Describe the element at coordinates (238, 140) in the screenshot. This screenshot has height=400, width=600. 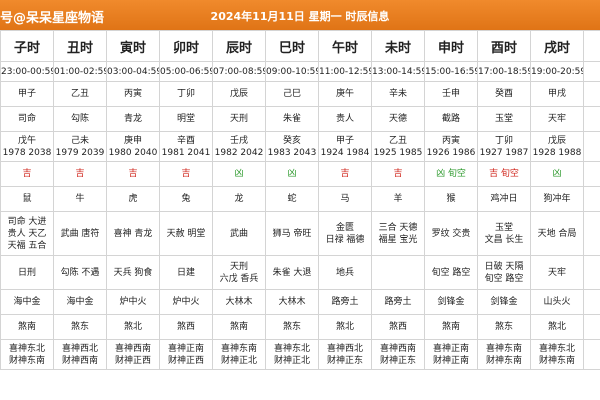
I see `cell-line: 壬戌` at that location.